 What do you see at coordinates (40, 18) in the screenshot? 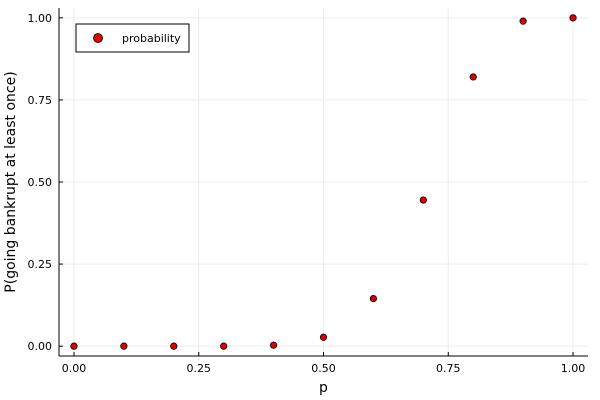
I see `y-tick-label: 1.00` at bounding box center [40, 18].